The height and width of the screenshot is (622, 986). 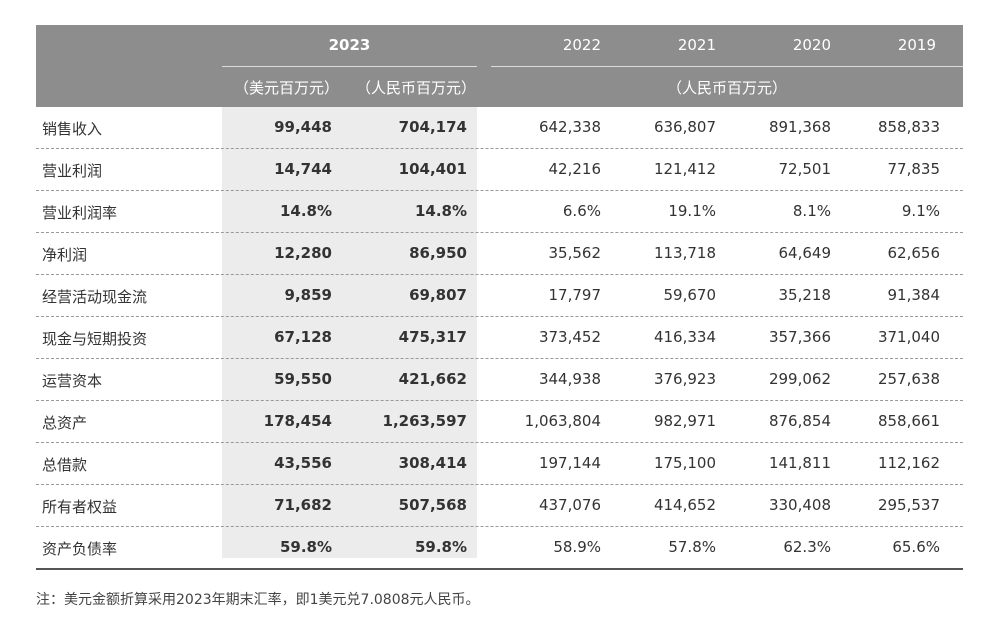 I want to click on value-2022: 17,797, so click(x=575, y=295).